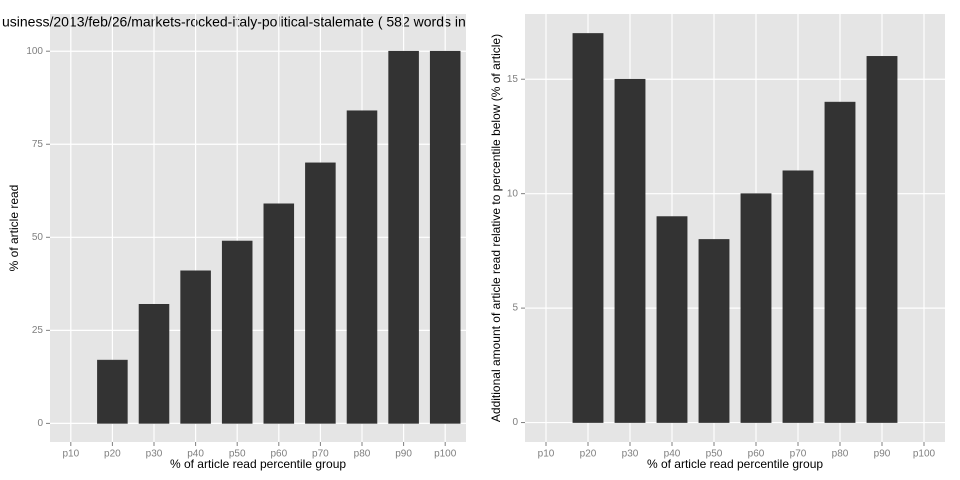  What do you see at coordinates (38, 330) in the screenshot?
I see `y-tick-label: 25` at bounding box center [38, 330].